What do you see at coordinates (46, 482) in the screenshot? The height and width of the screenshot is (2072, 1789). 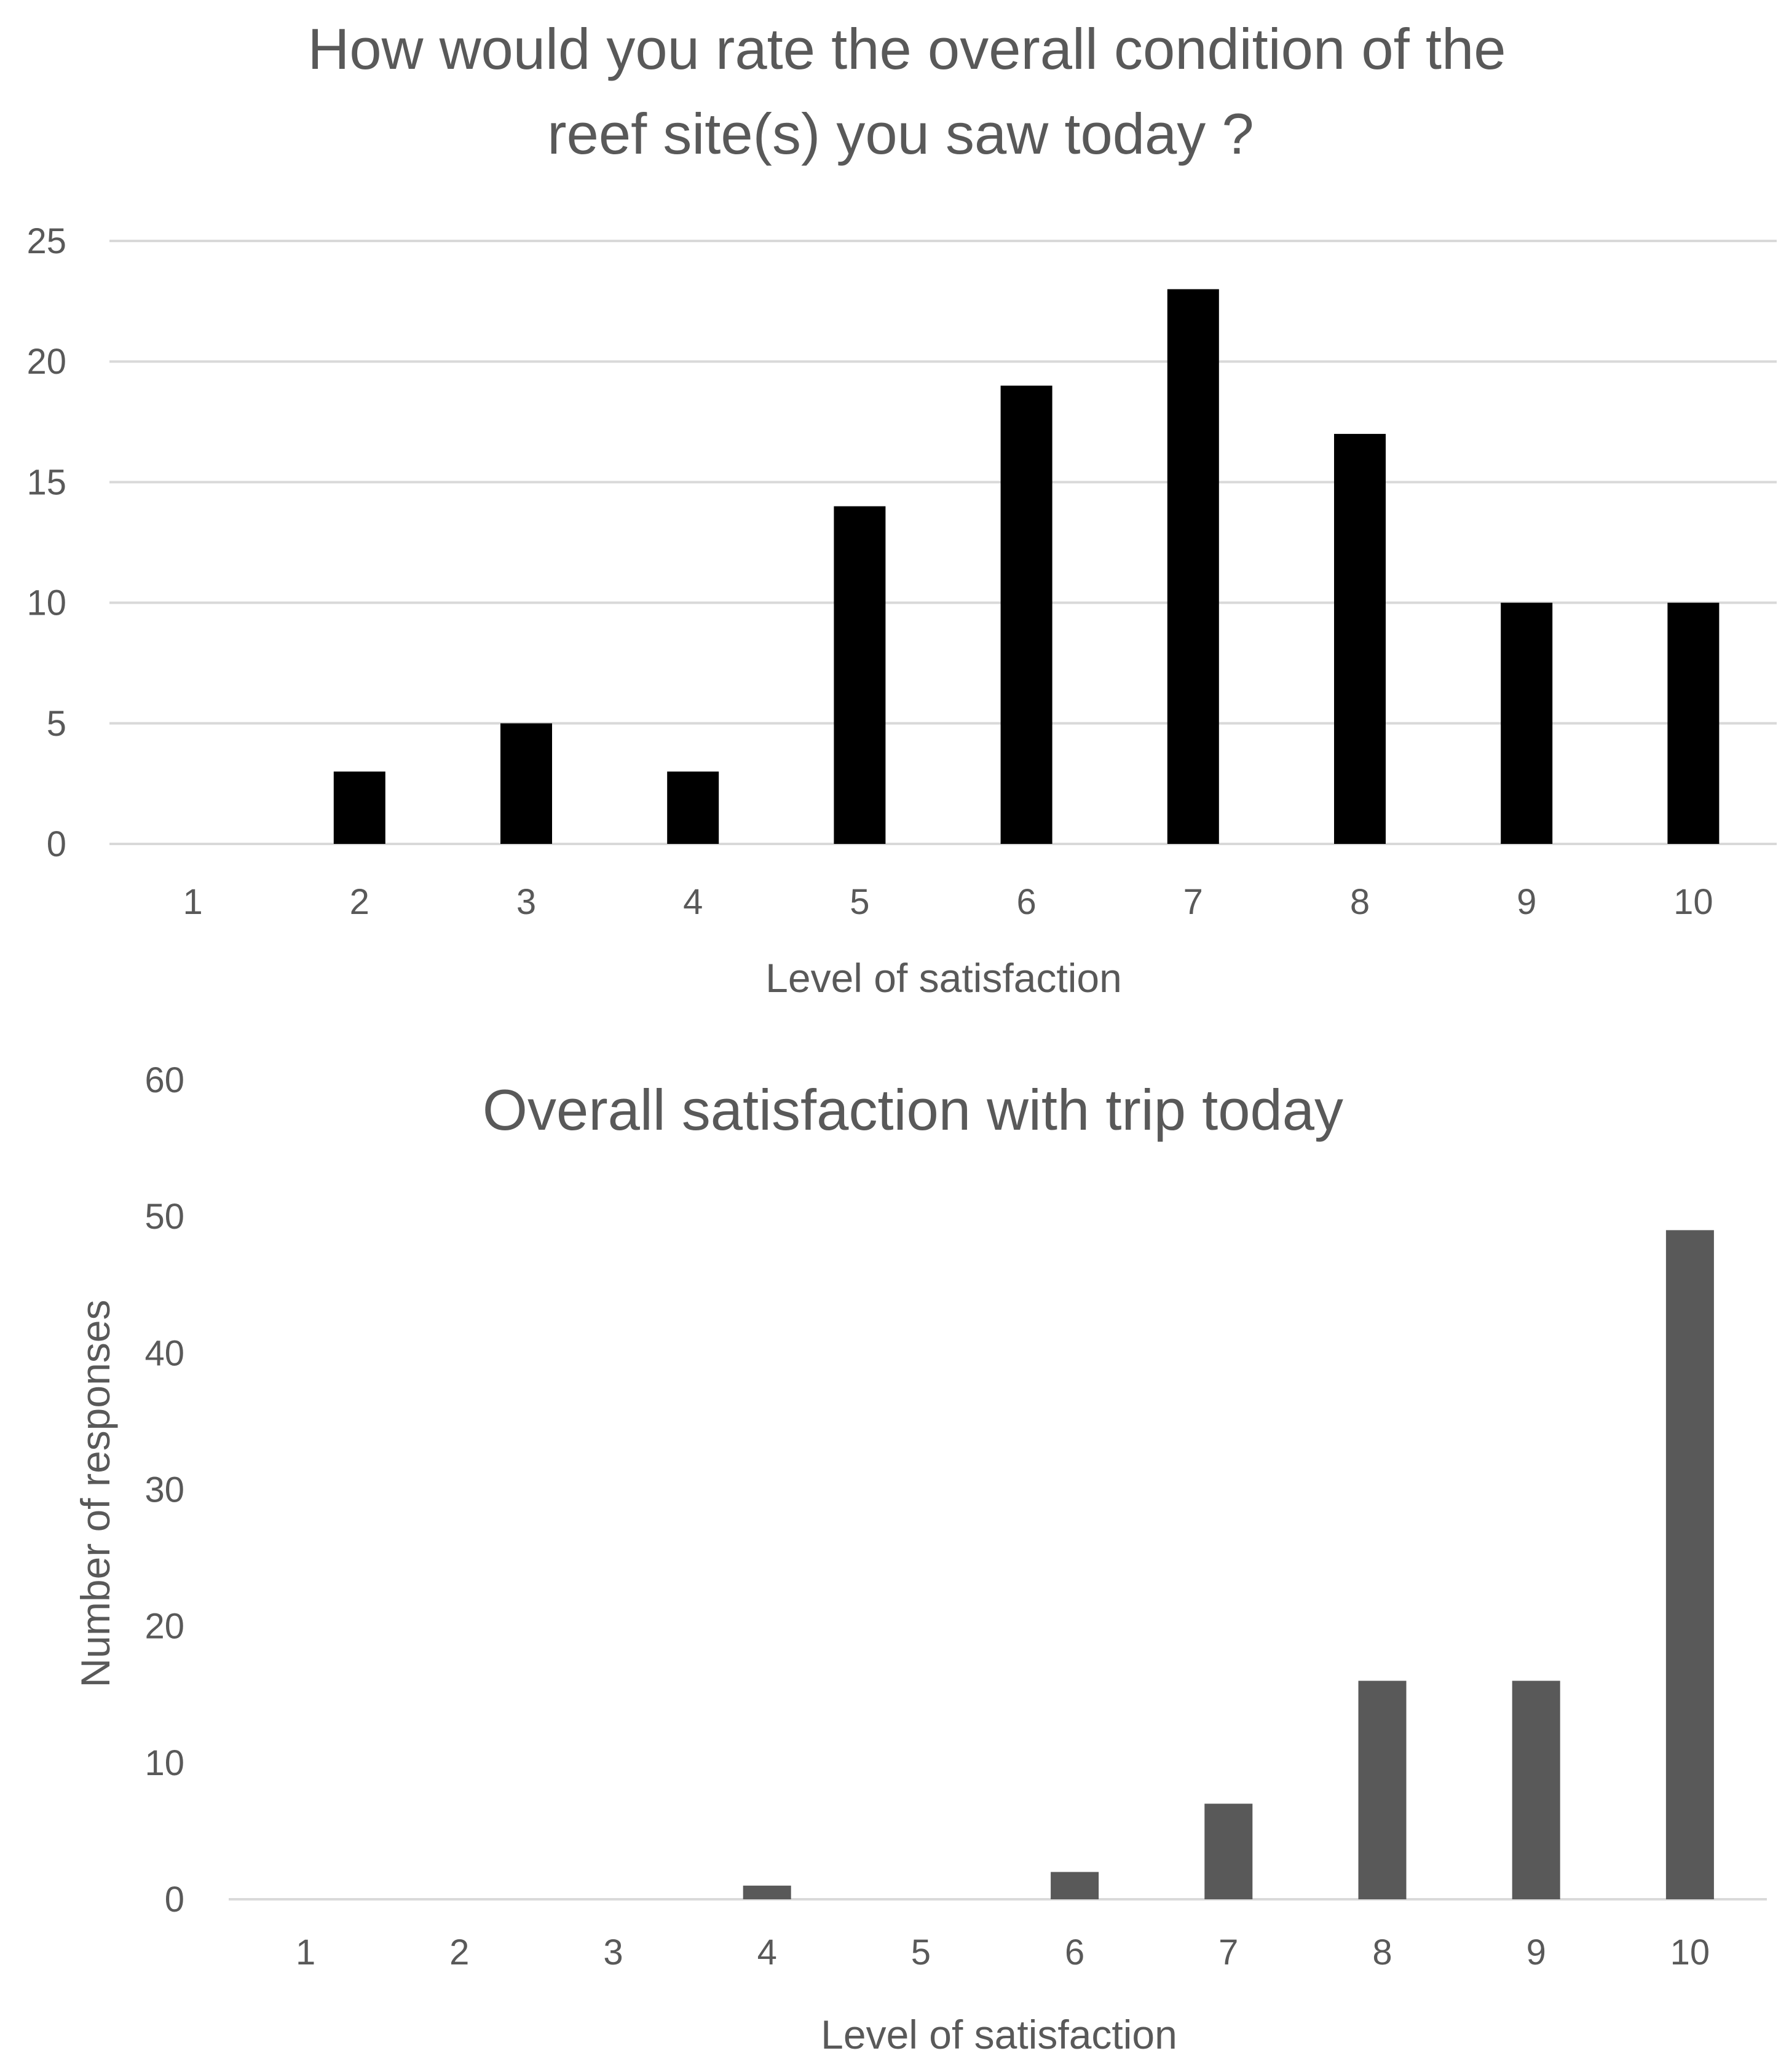 I see `y-tick-label: 15` at bounding box center [46, 482].